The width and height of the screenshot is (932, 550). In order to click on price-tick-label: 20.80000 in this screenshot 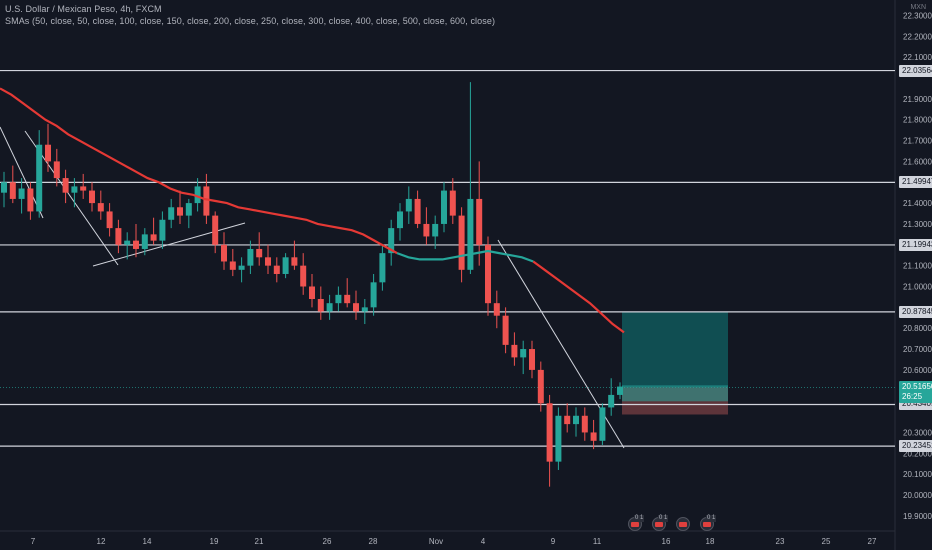, I will do `click(917, 328)`.